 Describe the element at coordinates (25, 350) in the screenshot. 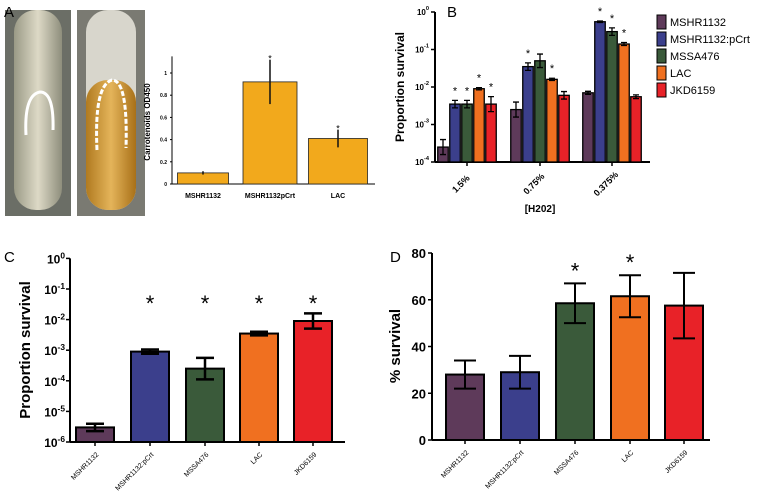

I see `c-y-axis-label: Proportion survival` at that location.